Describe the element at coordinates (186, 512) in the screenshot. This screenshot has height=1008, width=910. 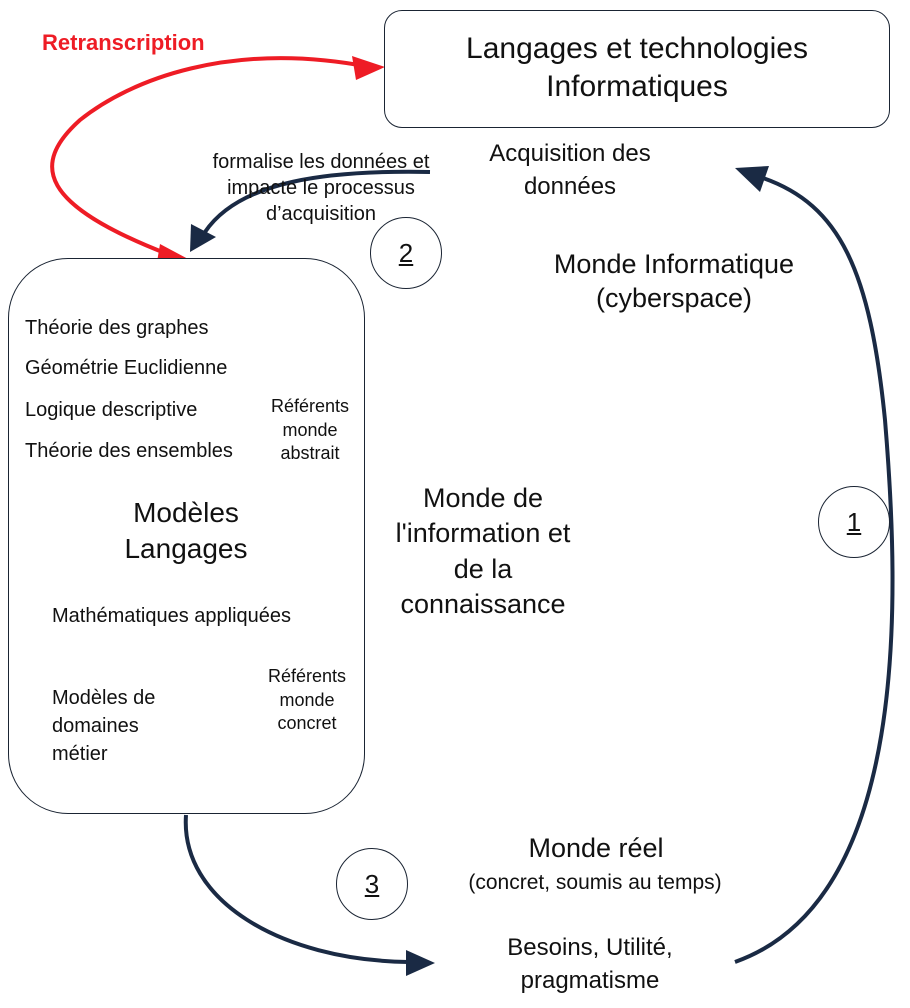
I see `models-title-line1: Modèles` at that location.